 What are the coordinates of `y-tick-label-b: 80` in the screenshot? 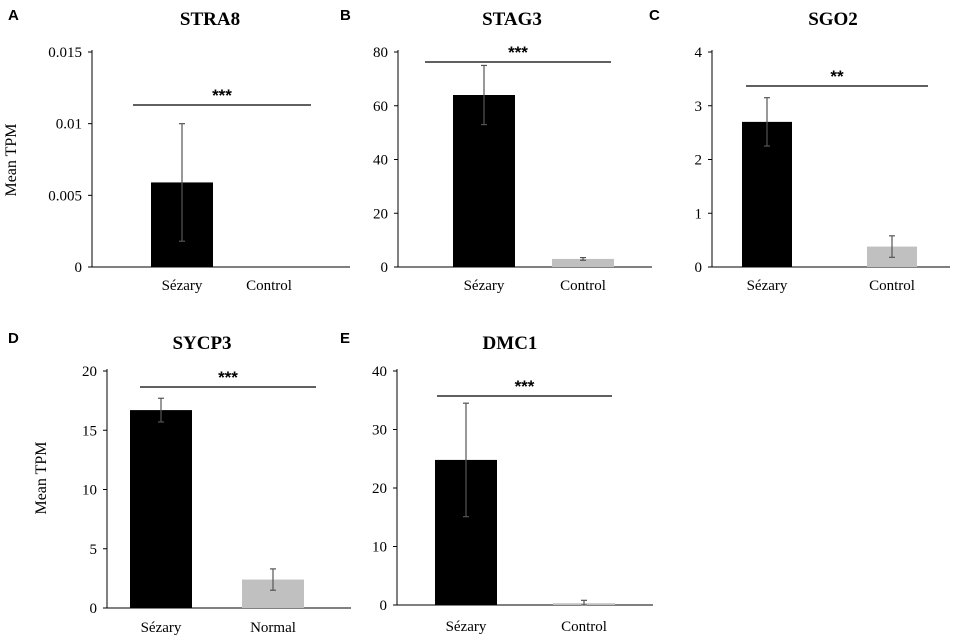 It's located at (380, 53).